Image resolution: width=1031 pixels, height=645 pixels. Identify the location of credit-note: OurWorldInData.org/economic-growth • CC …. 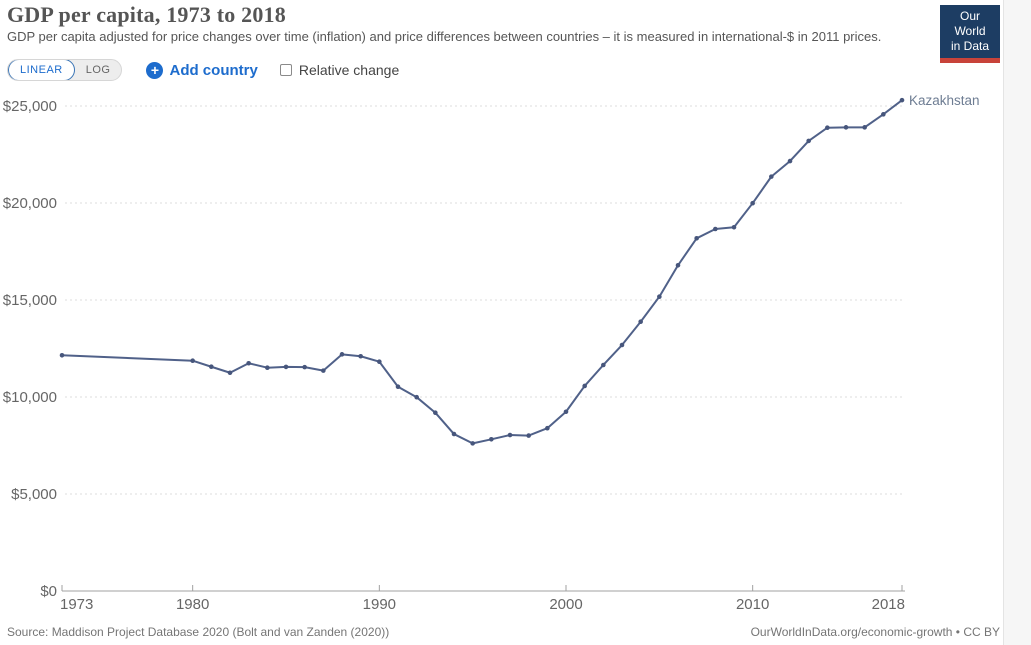
(875, 632).